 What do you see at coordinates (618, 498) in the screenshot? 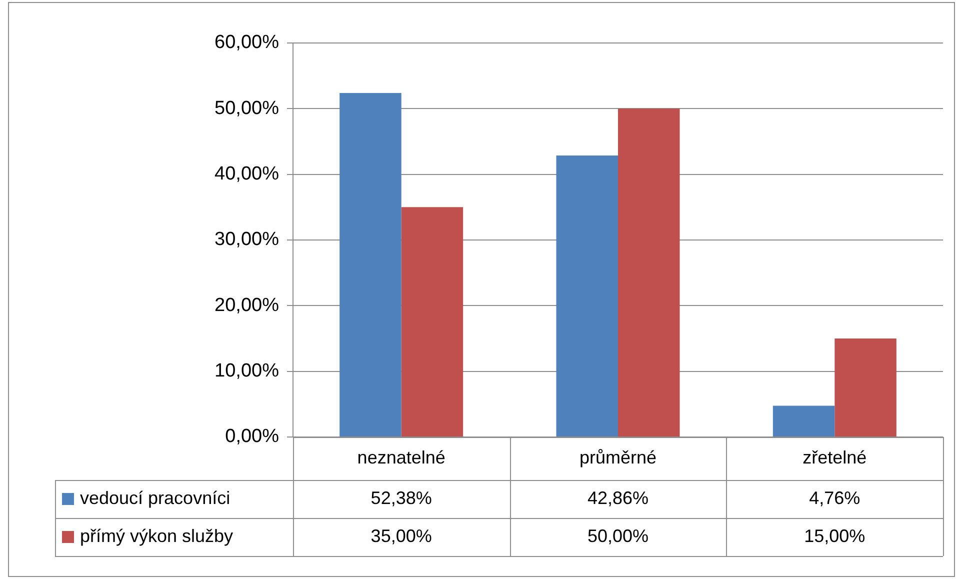
I see `data-label: 42,86%` at bounding box center [618, 498].